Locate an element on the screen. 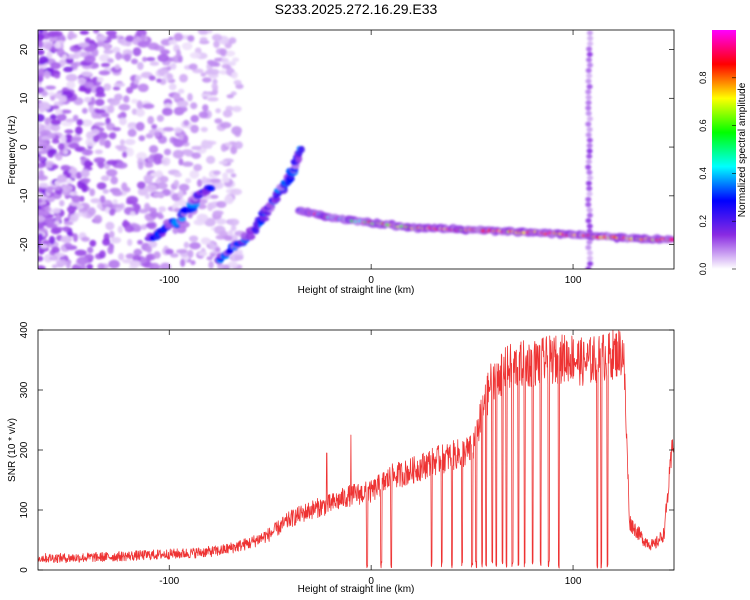  colorbar-tick-label: 0.2 is located at coordinates (703, 221).